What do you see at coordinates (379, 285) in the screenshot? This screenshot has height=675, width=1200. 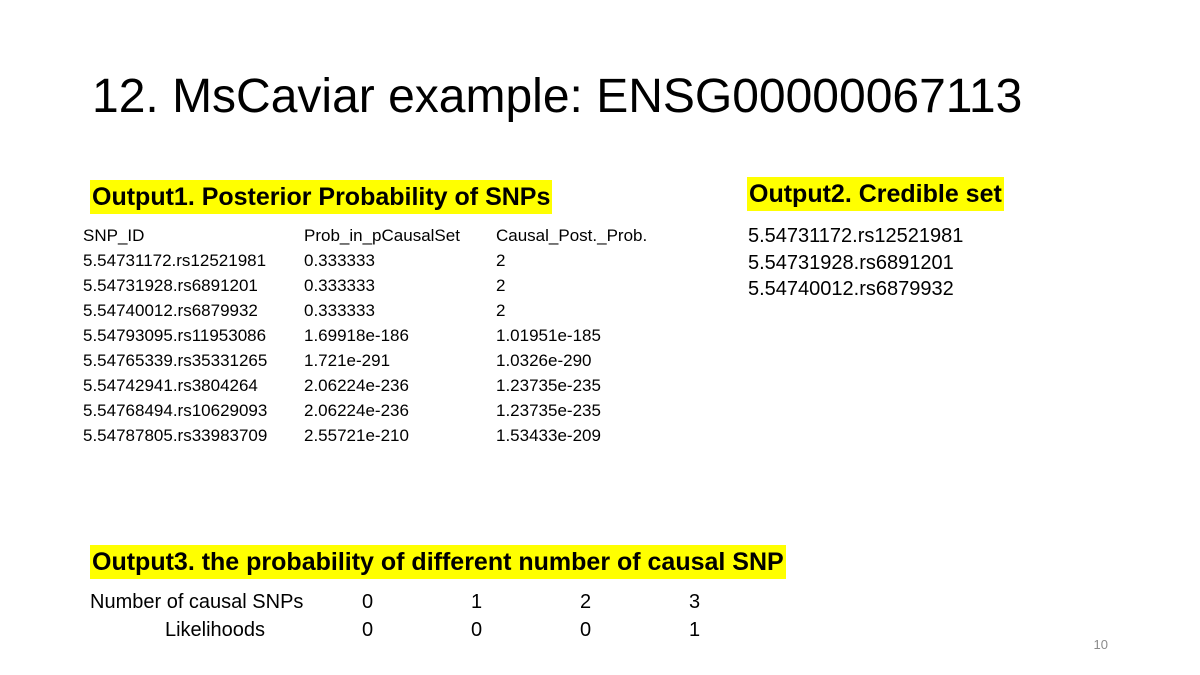 I see `table-row: 5.54731928.rs6891201 0.333333 2` at bounding box center [379, 285].